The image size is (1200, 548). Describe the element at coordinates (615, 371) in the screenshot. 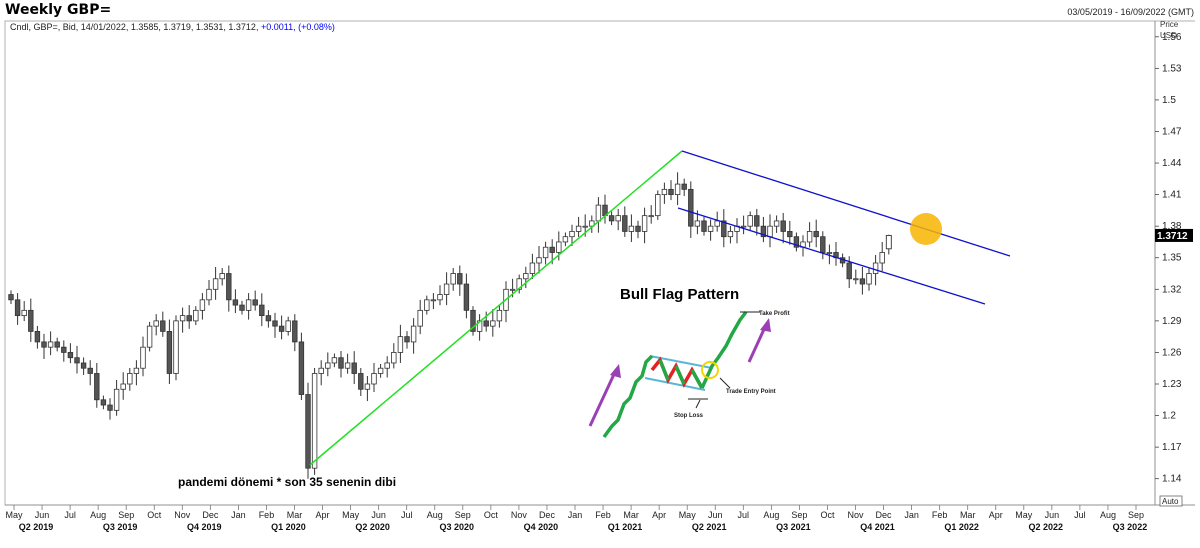

I see `purple-arrow-1-head` at that location.